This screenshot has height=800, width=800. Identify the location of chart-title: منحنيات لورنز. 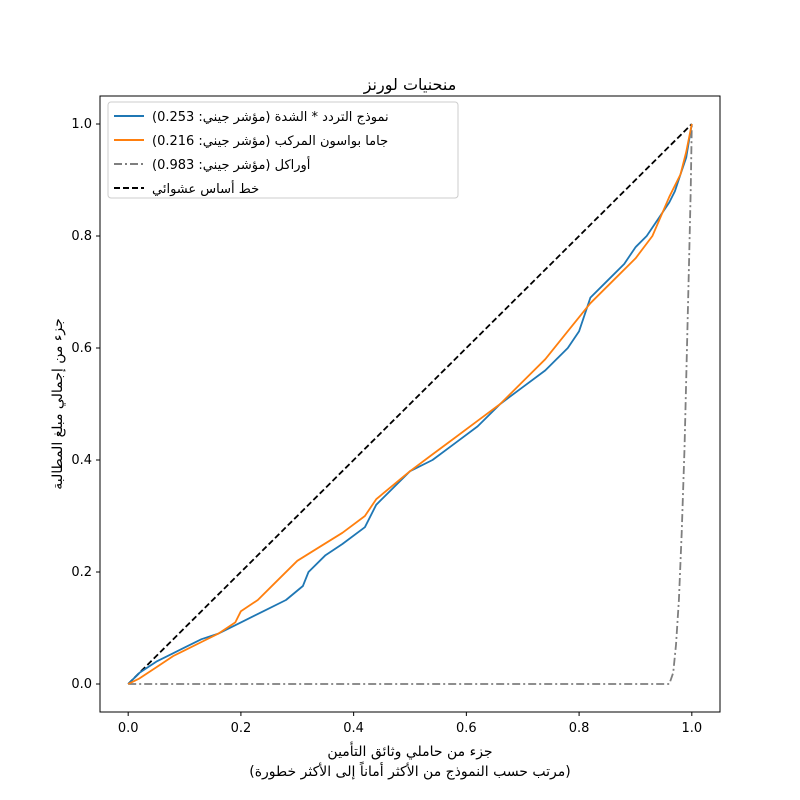
(410, 85).